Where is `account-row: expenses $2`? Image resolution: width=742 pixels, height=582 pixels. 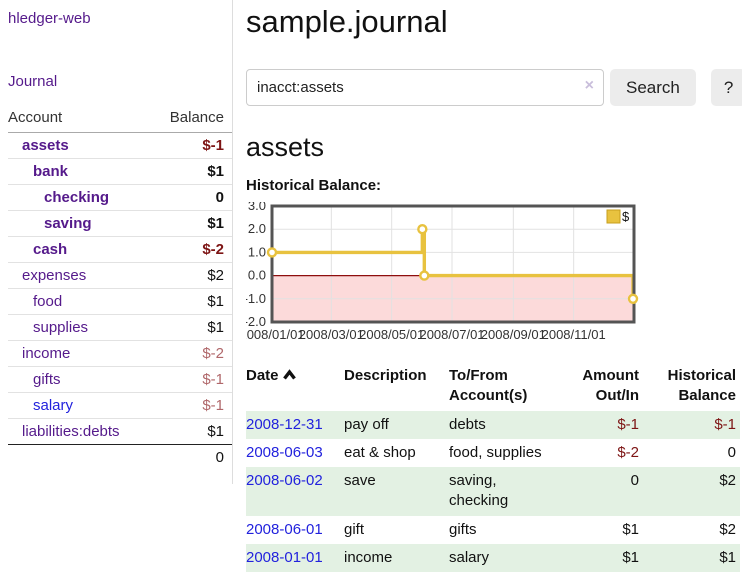 account-row: expenses $2 is located at coordinates (120, 275).